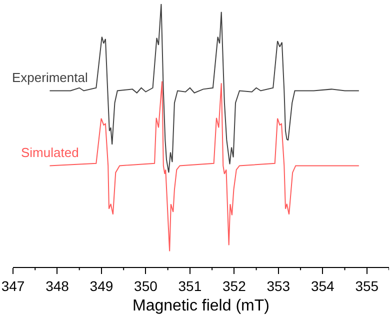 The height and width of the screenshot is (322, 391). Describe the element at coordinates (190, 286) in the screenshot. I see `x-tick-label: 351` at that location.